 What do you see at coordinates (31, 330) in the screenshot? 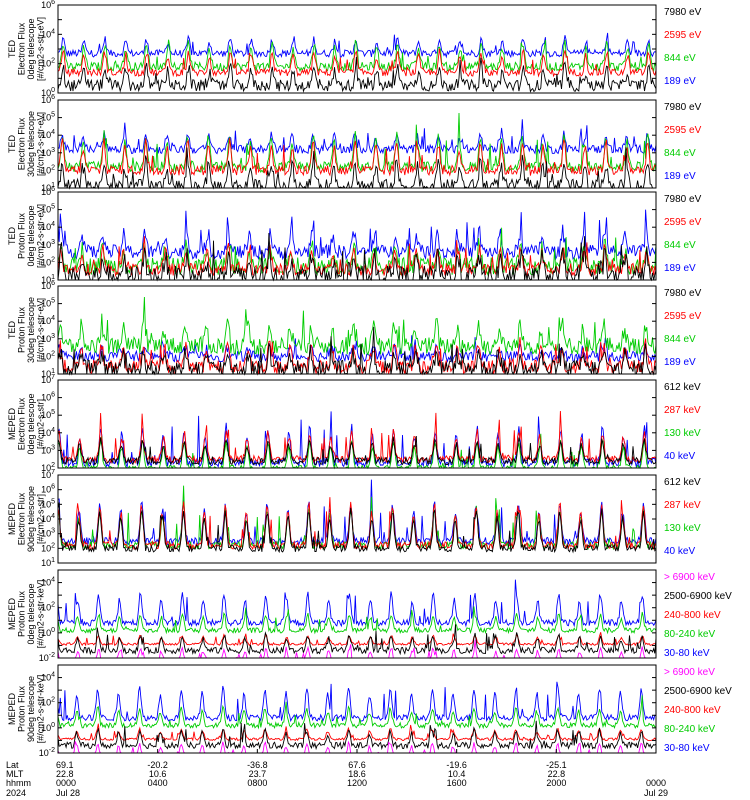
I see `y-axis-label-line: 30deg telescope` at bounding box center [31, 330].